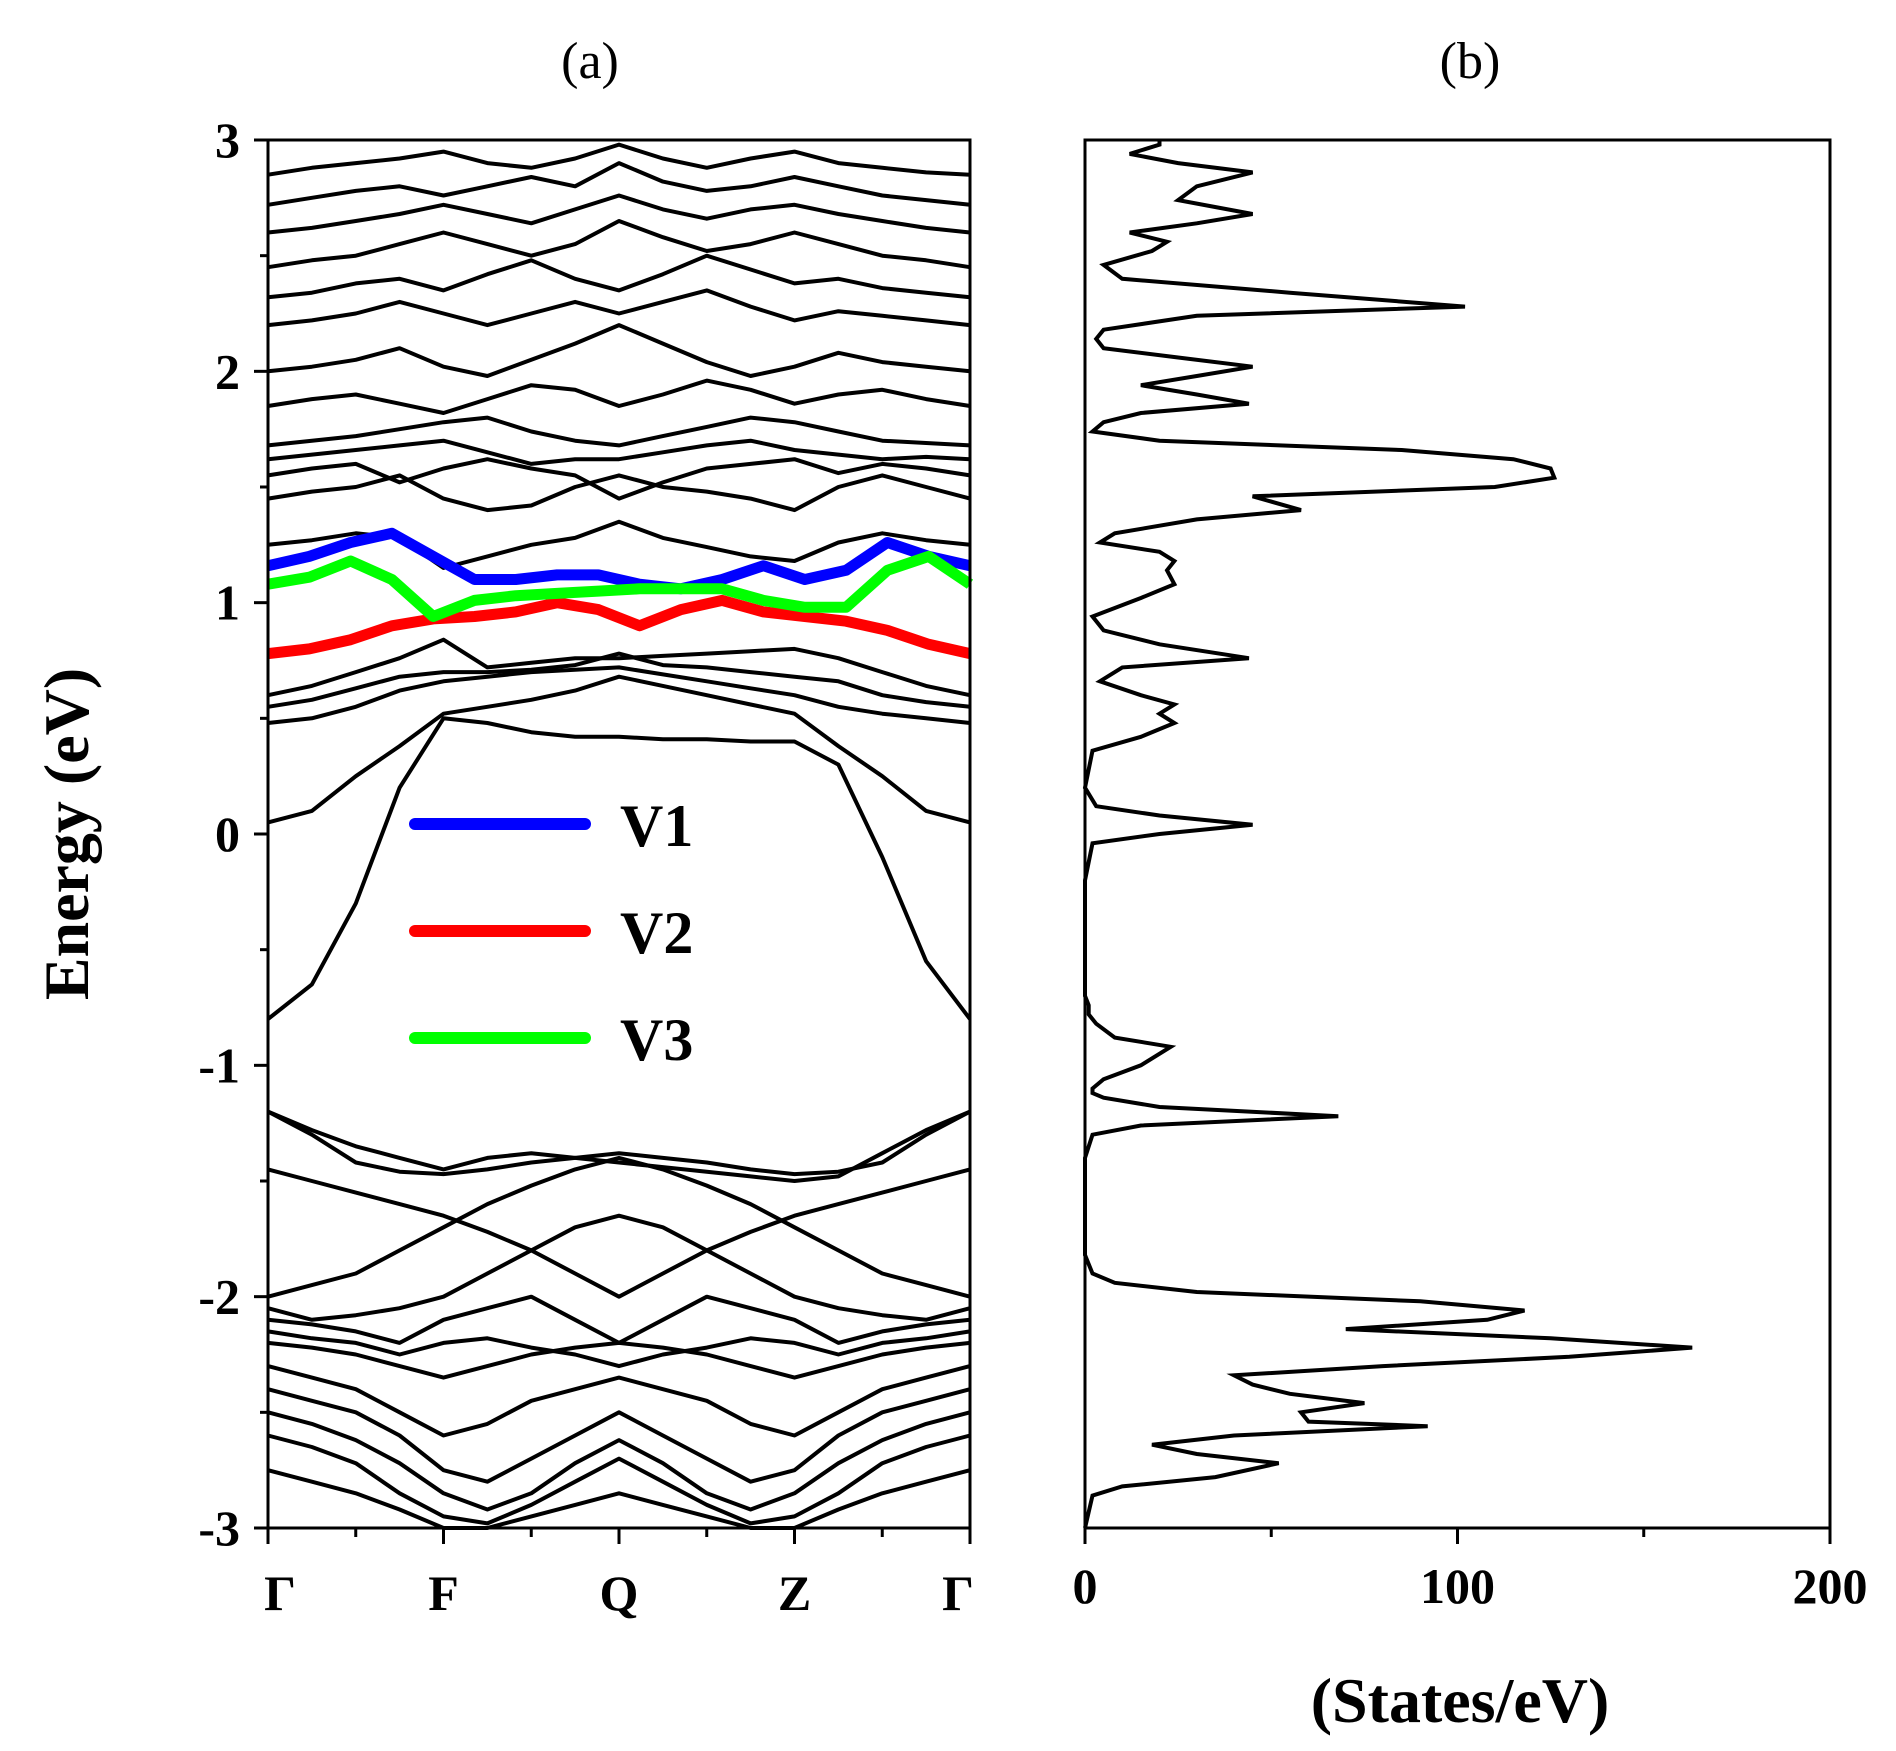 Image resolution: width=1896 pixels, height=1751 pixels. Describe the element at coordinates (227, 603) in the screenshot. I see `y-tick-label: 1` at that location.